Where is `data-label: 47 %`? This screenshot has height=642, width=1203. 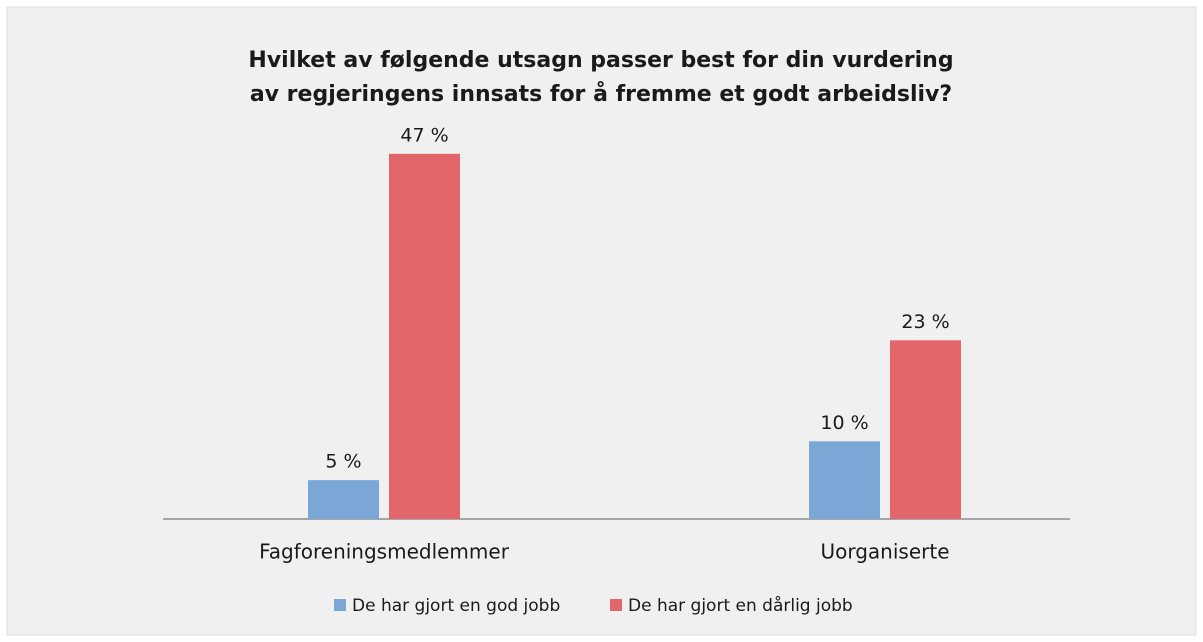
data-label: 47 % is located at coordinates (424, 135).